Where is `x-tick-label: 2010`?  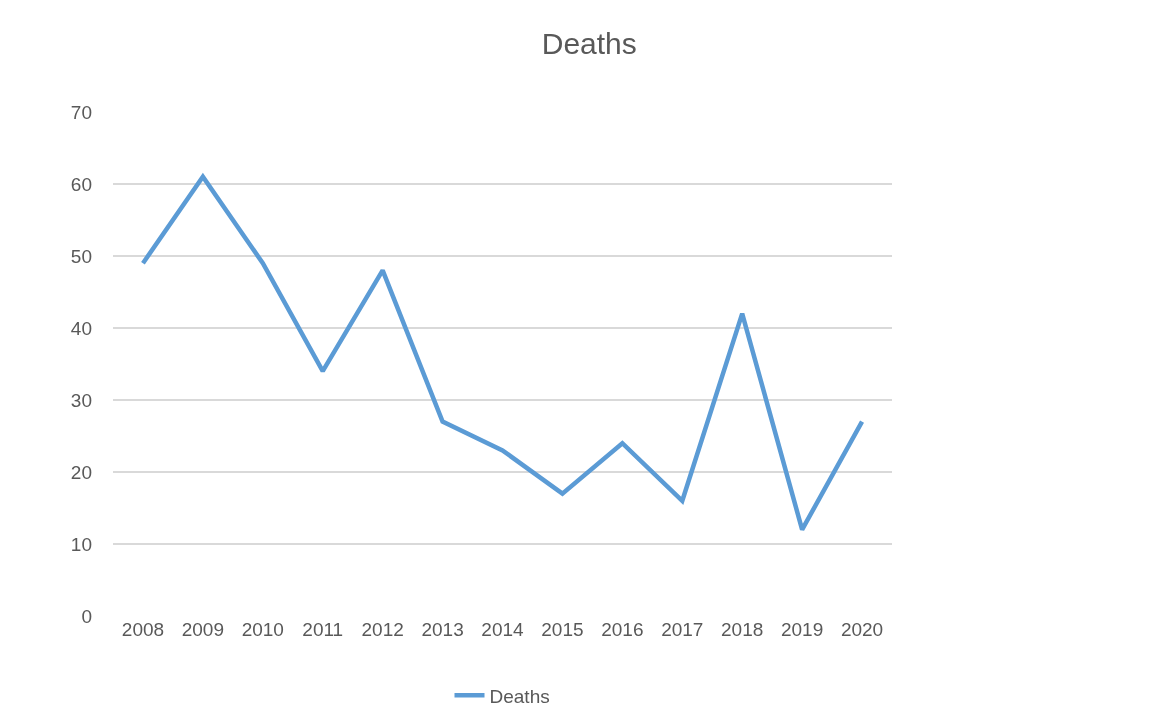 x-tick-label: 2010 is located at coordinates (262, 629).